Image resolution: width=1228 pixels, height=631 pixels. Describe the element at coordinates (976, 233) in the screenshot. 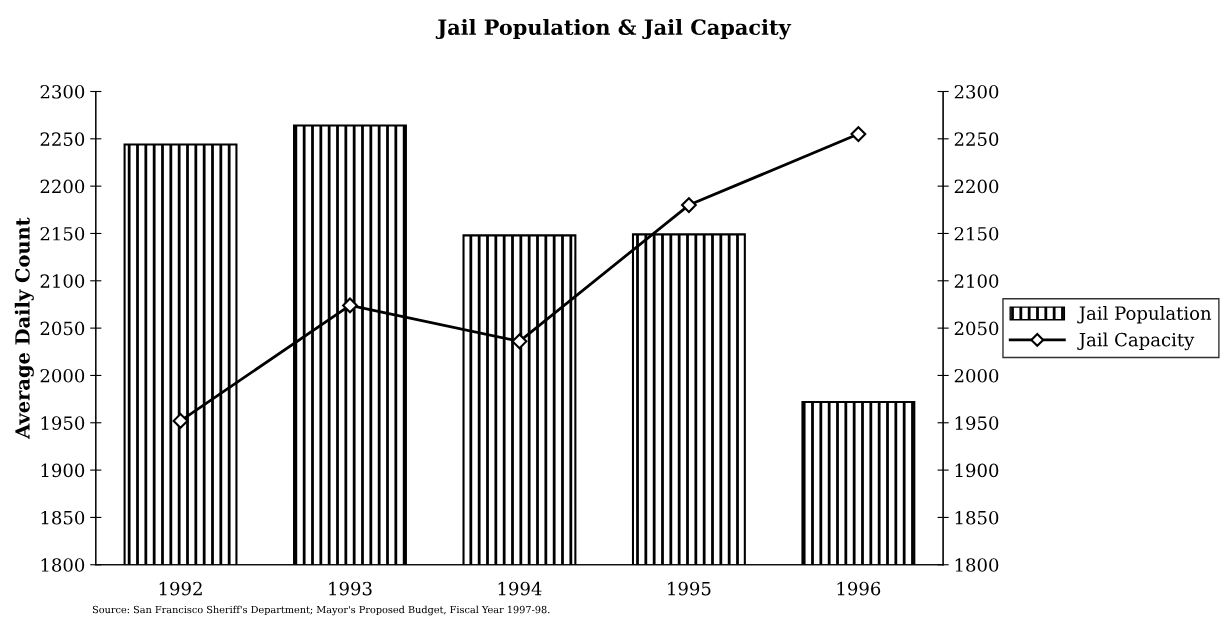

I see `y2-tick-label: 2150` at that location.